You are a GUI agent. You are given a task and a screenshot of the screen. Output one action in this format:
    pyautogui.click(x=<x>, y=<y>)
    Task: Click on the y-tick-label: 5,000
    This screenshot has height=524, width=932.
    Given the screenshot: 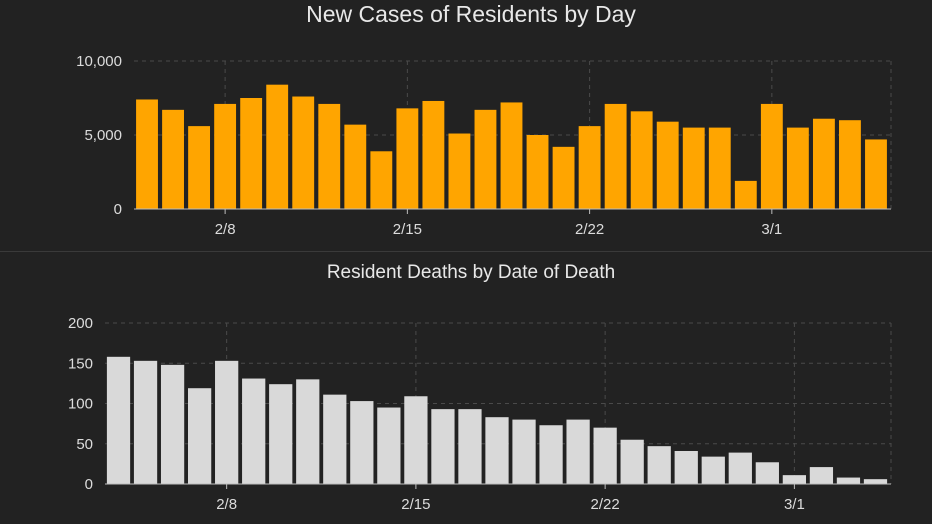 What is the action you would take?
    pyautogui.click(x=103, y=135)
    